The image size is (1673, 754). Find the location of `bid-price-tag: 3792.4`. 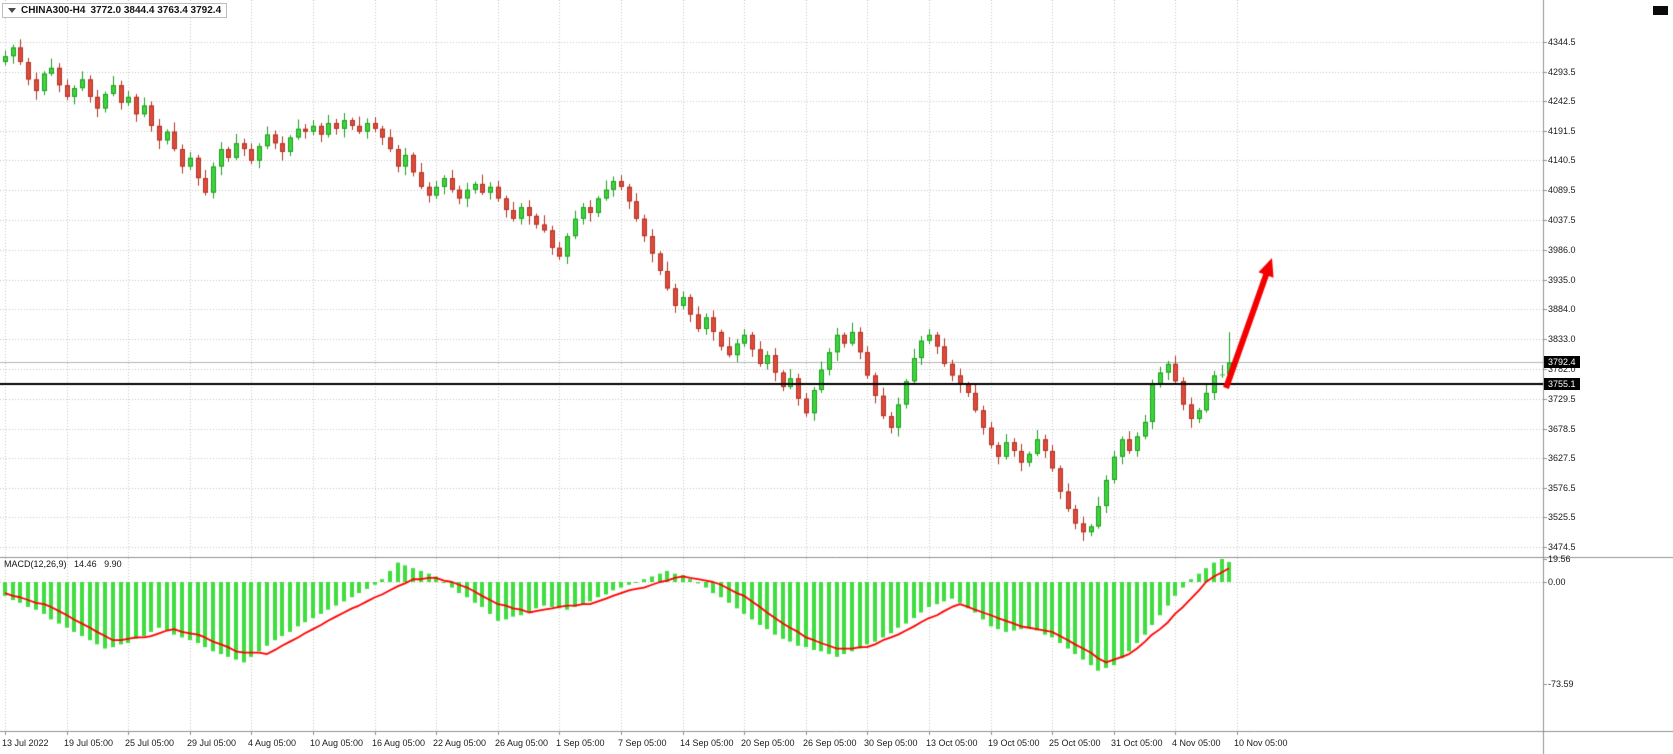

bid-price-tag: 3792.4 is located at coordinates (1562, 362).